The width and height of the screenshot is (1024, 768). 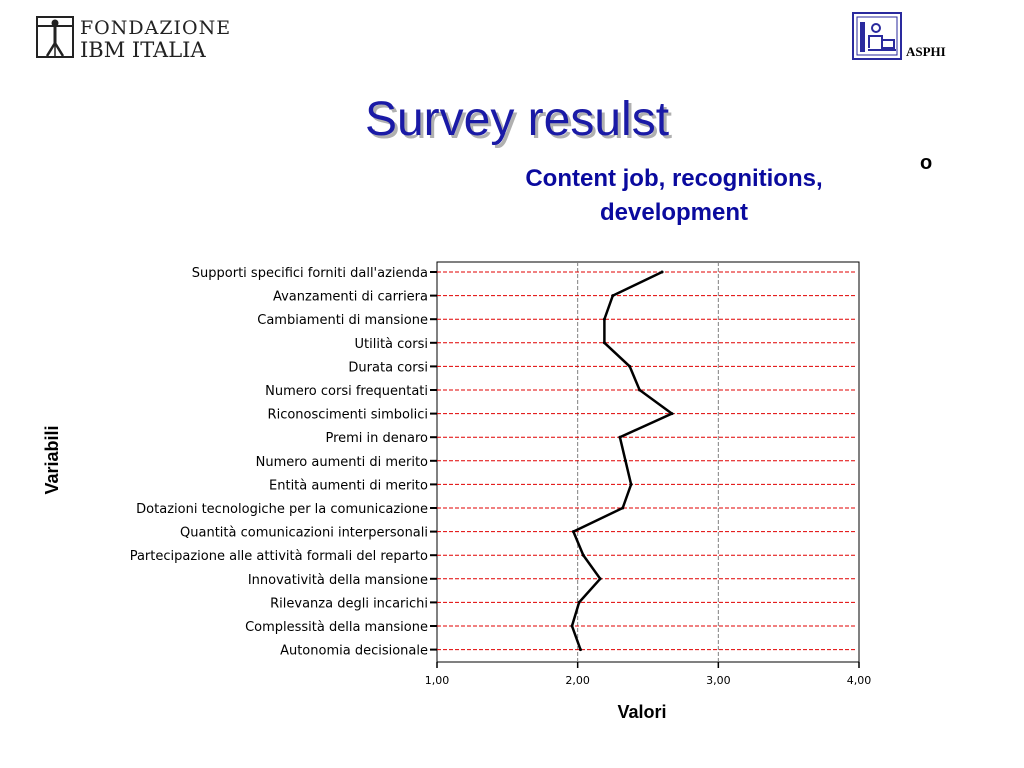 What do you see at coordinates (55, 37) in the screenshot?
I see `vitruvian-man-icon` at bounding box center [55, 37].